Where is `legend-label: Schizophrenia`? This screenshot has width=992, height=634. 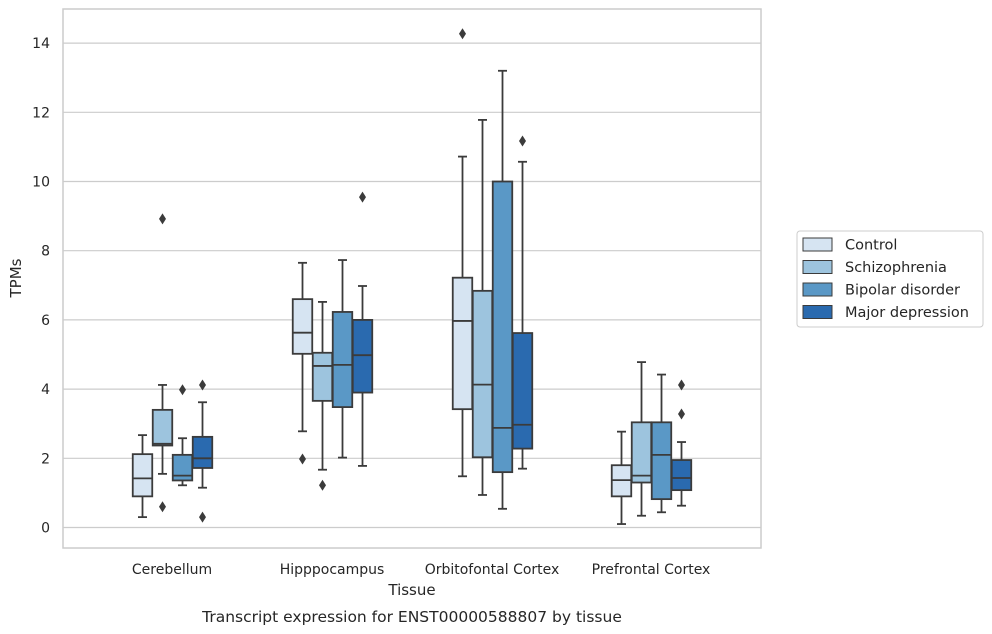 legend-label: Schizophrenia is located at coordinates (896, 268).